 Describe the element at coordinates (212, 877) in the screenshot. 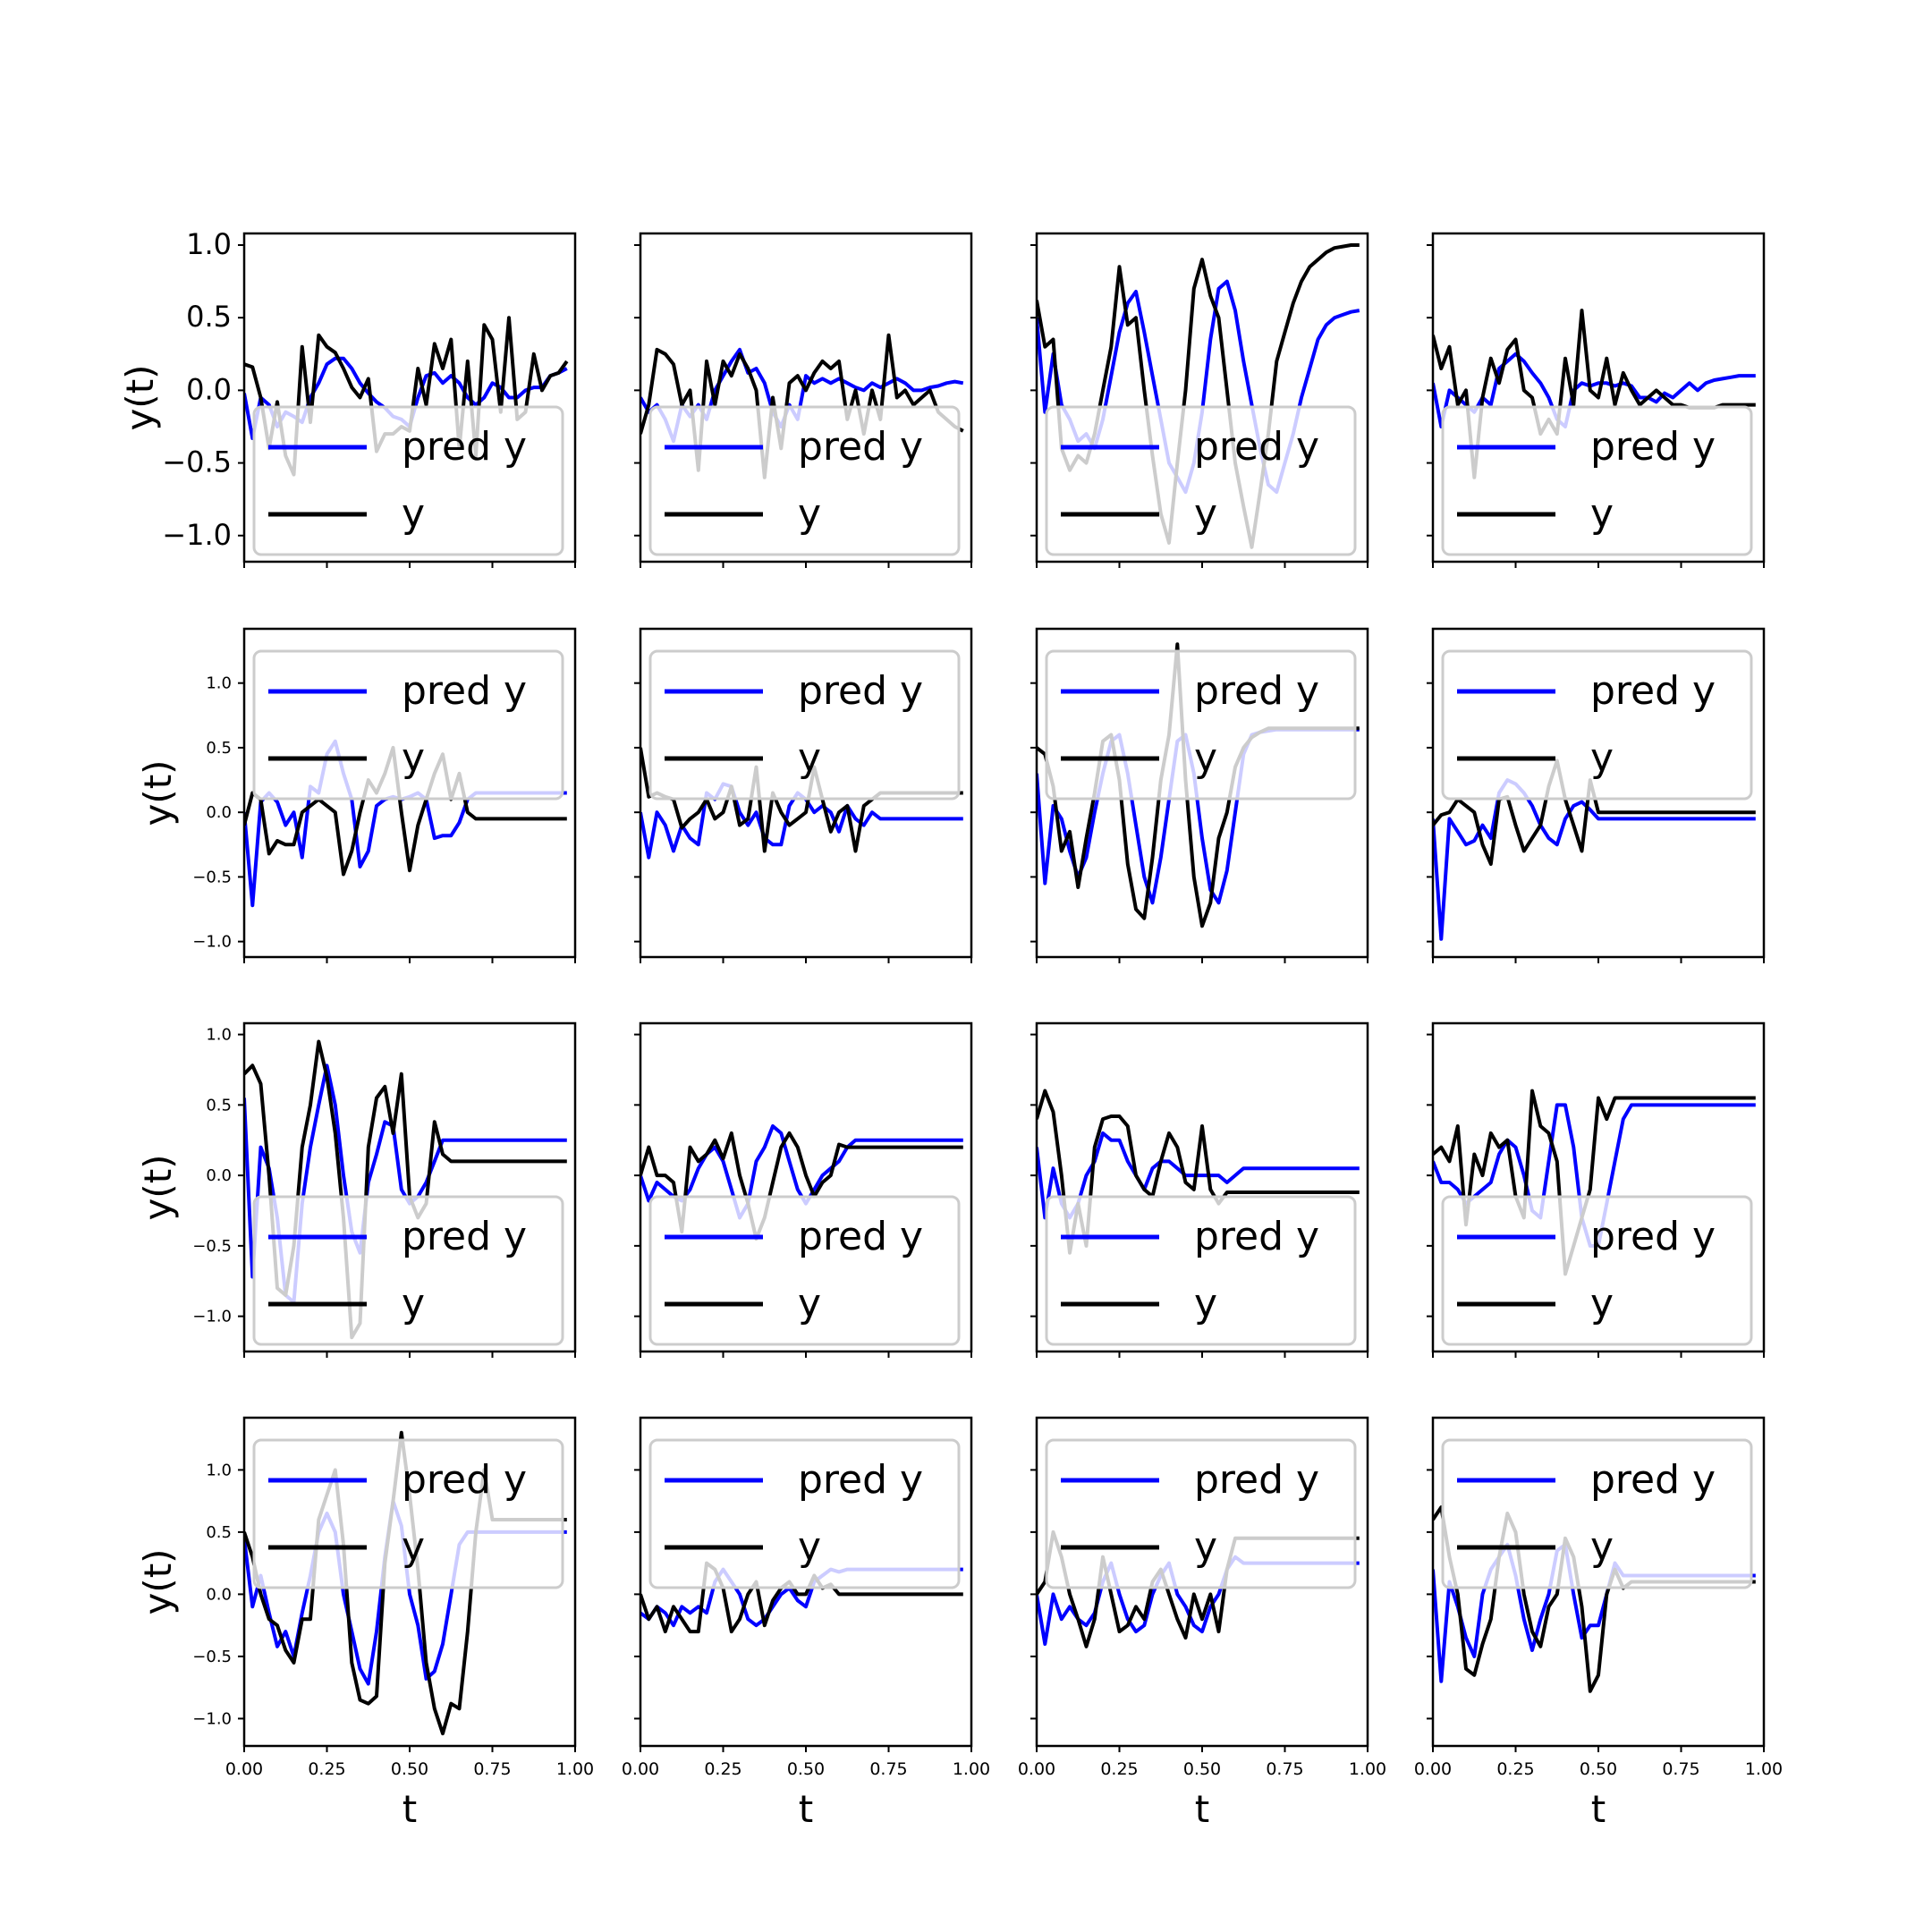

I see `y-tick-label: −0.5` at that location.